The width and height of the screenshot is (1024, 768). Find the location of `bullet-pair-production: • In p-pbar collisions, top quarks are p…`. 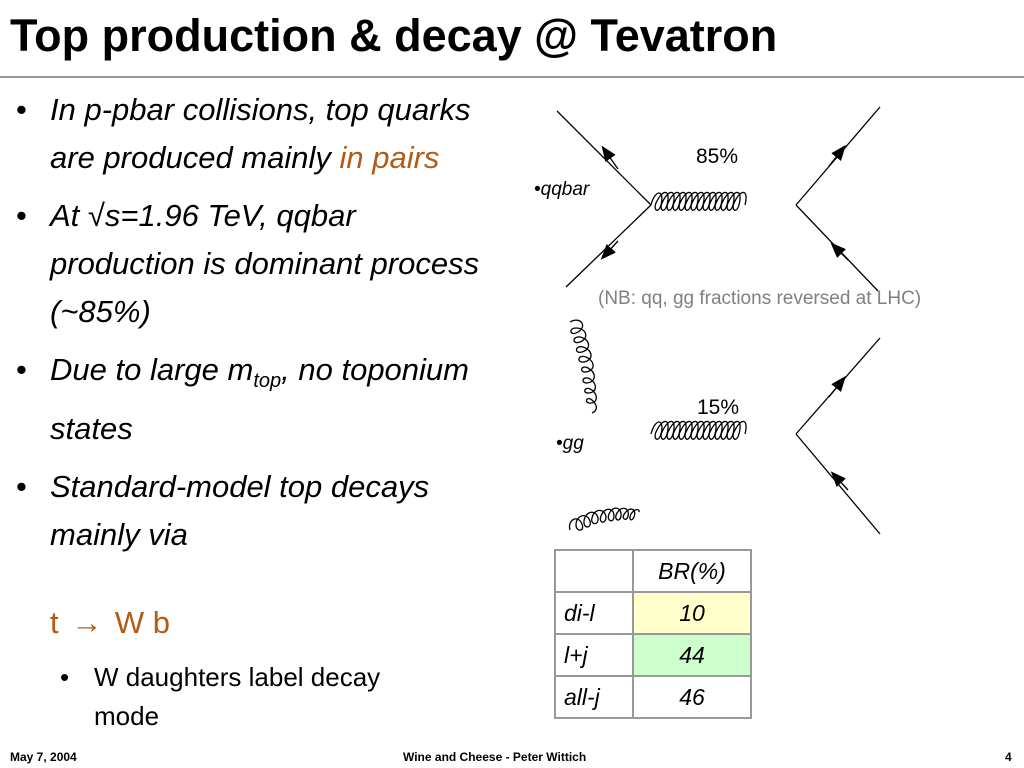

bullet-pair-production: • In p-pbar collisions, top quarks are p… is located at coordinates (249, 134).